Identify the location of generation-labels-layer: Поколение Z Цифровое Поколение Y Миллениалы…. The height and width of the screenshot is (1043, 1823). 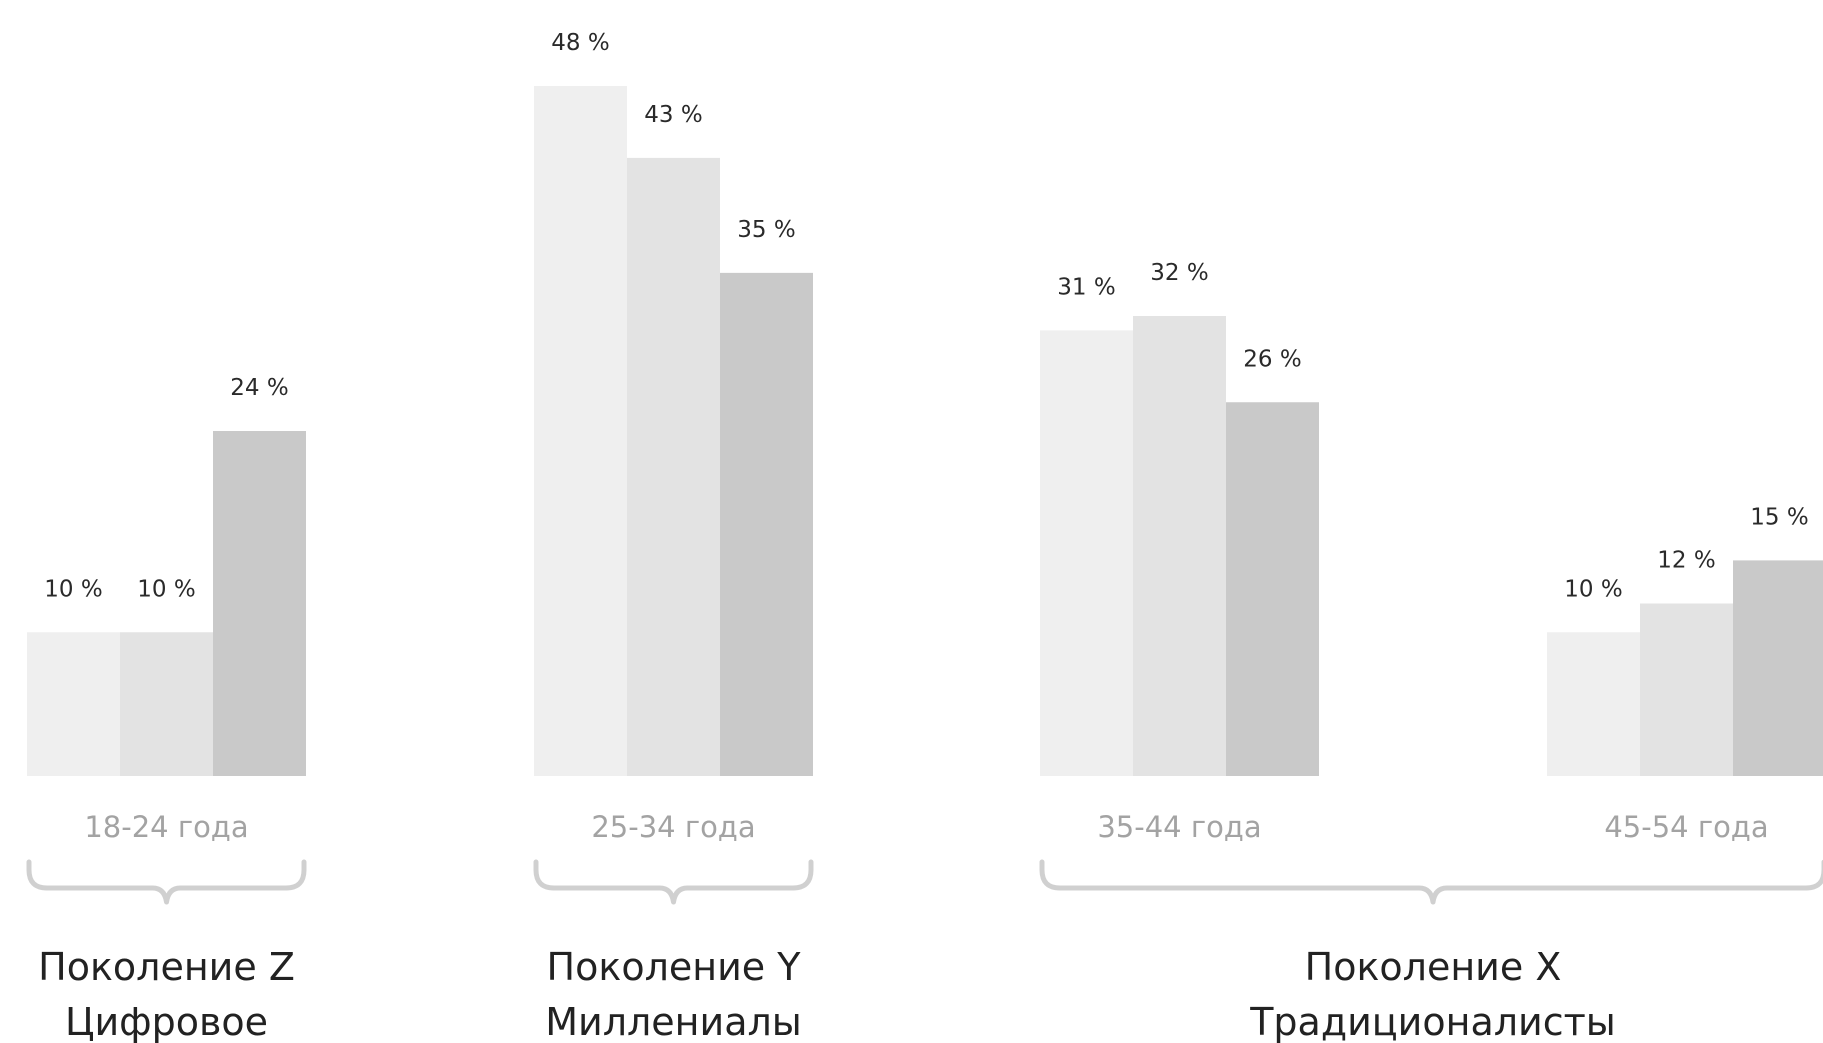
(827, 994).